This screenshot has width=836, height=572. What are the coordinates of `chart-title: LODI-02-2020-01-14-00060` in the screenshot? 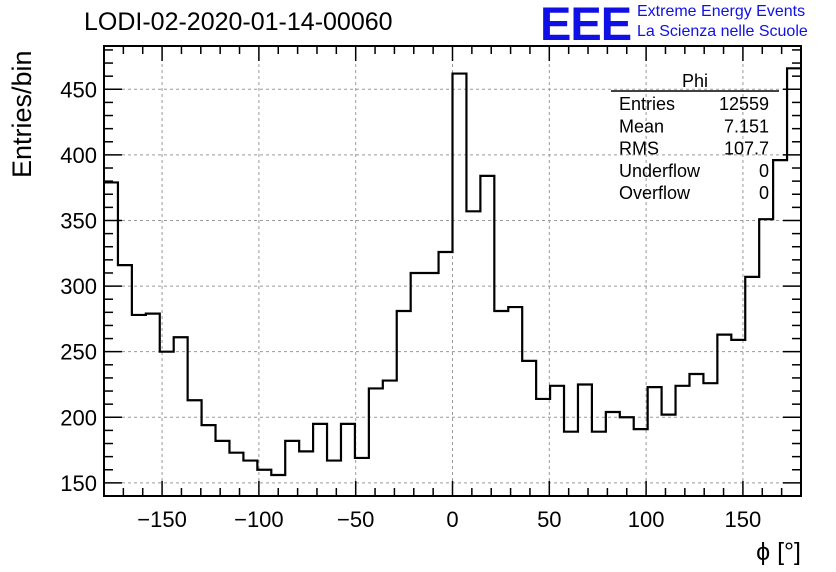 It's located at (238, 22).